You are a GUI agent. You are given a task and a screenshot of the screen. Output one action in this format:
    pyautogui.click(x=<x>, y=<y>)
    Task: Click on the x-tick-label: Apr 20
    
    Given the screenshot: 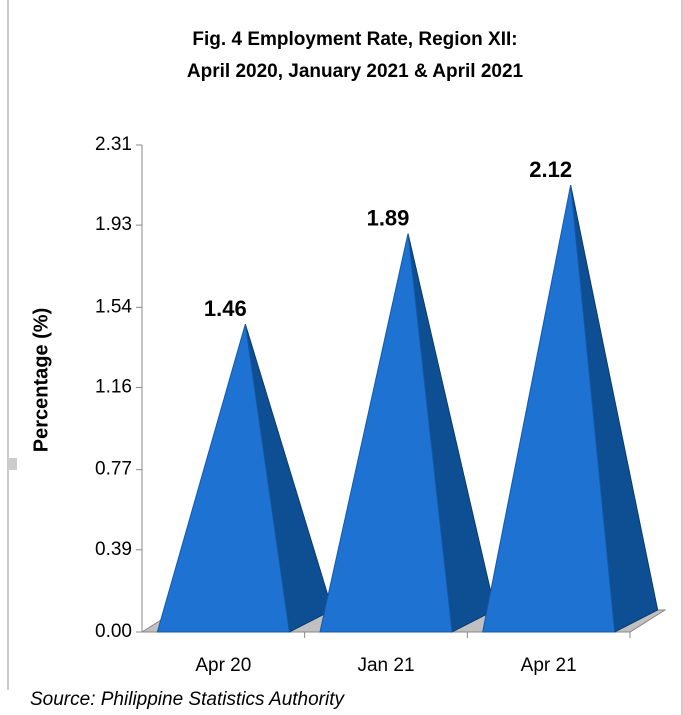 What is the action you would take?
    pyautogui.click(x=223, y=665)
    